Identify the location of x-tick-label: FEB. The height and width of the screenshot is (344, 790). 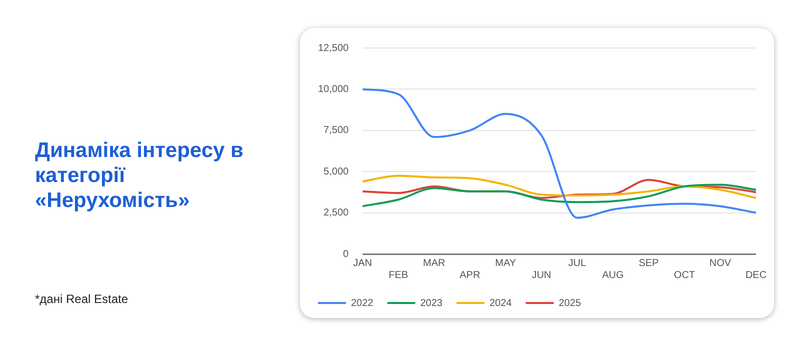
(398, 275).